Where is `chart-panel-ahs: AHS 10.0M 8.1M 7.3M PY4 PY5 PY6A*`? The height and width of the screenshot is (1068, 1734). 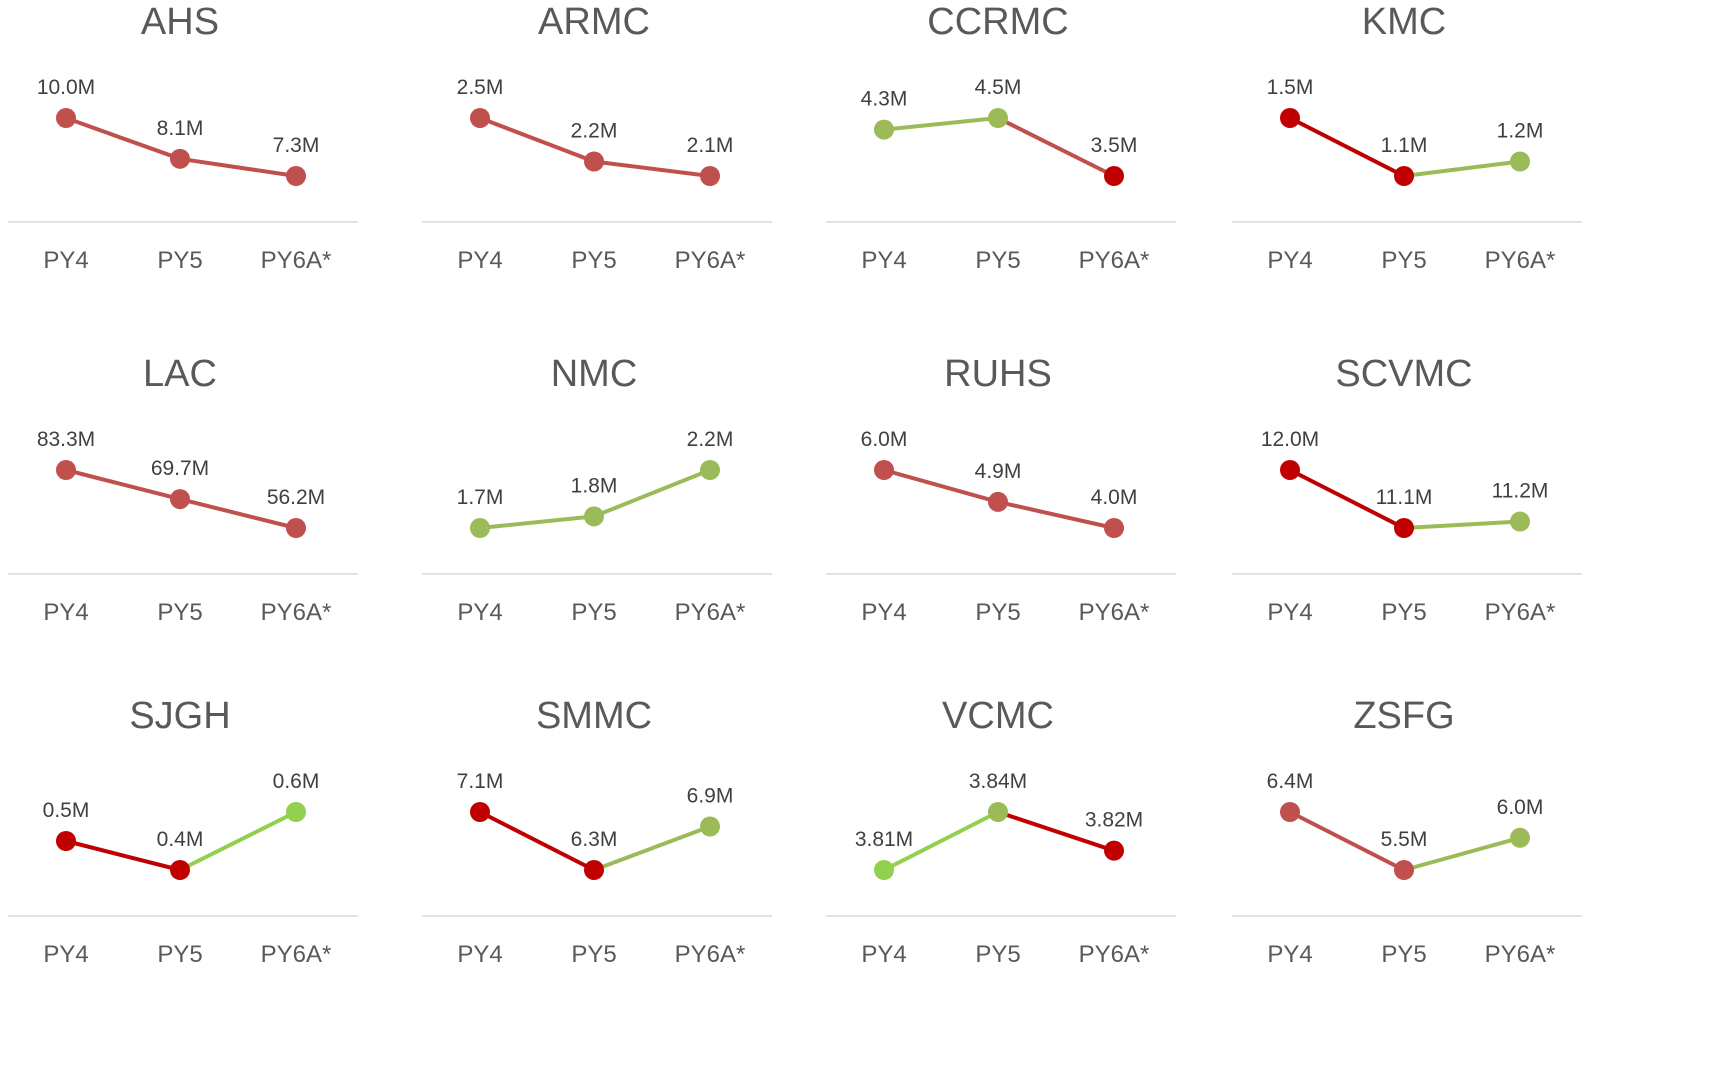 chart-panel-ahs: AHS 10.0M 8.1M 7.3M PY4 PY5 PY6A* is located at coordinates (223, 170).